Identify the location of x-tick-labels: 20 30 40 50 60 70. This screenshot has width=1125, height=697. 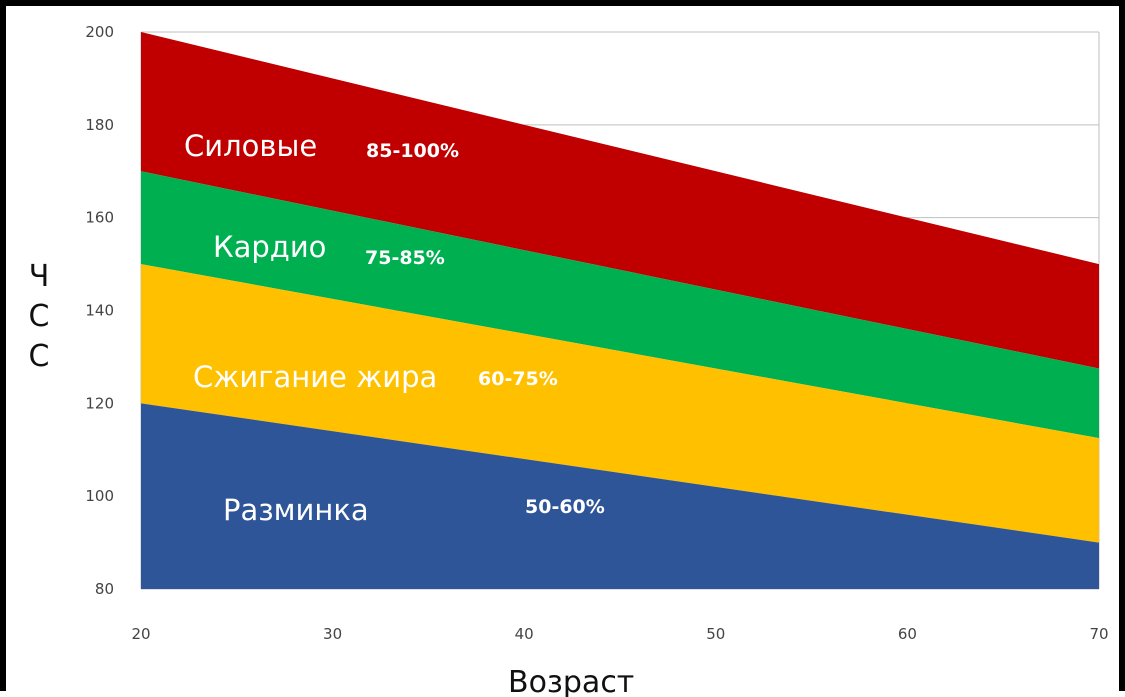
(619, 634).